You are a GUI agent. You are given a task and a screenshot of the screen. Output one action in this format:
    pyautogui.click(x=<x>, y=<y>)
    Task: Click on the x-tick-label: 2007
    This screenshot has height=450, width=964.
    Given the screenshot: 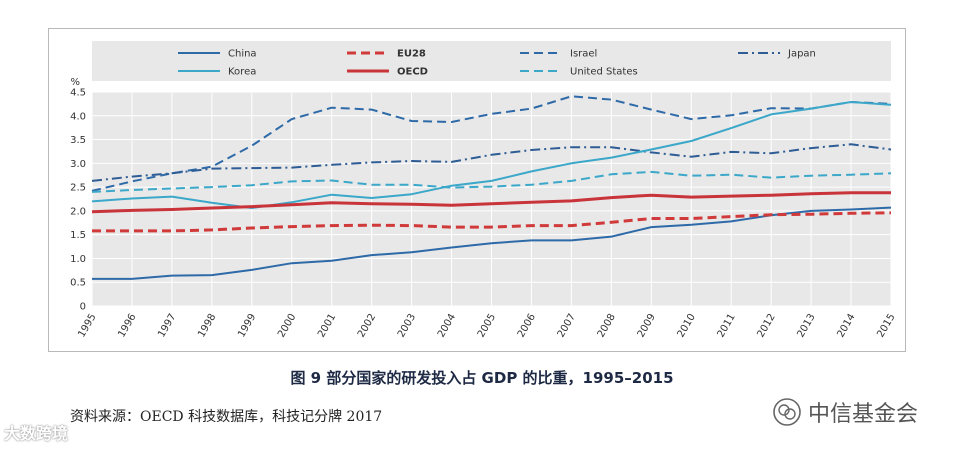 What is the action you would take?
    pyautogui.click(x=567, y=326)
    